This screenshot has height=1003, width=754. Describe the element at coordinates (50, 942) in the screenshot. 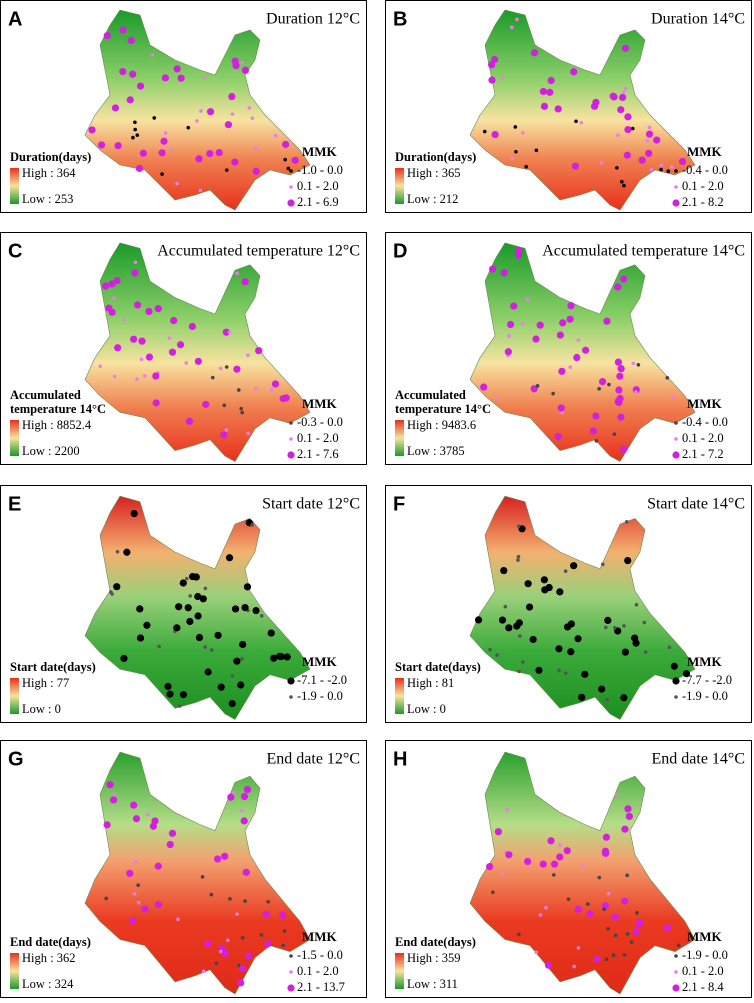

I see `legend-title: End date(days)` at that location.